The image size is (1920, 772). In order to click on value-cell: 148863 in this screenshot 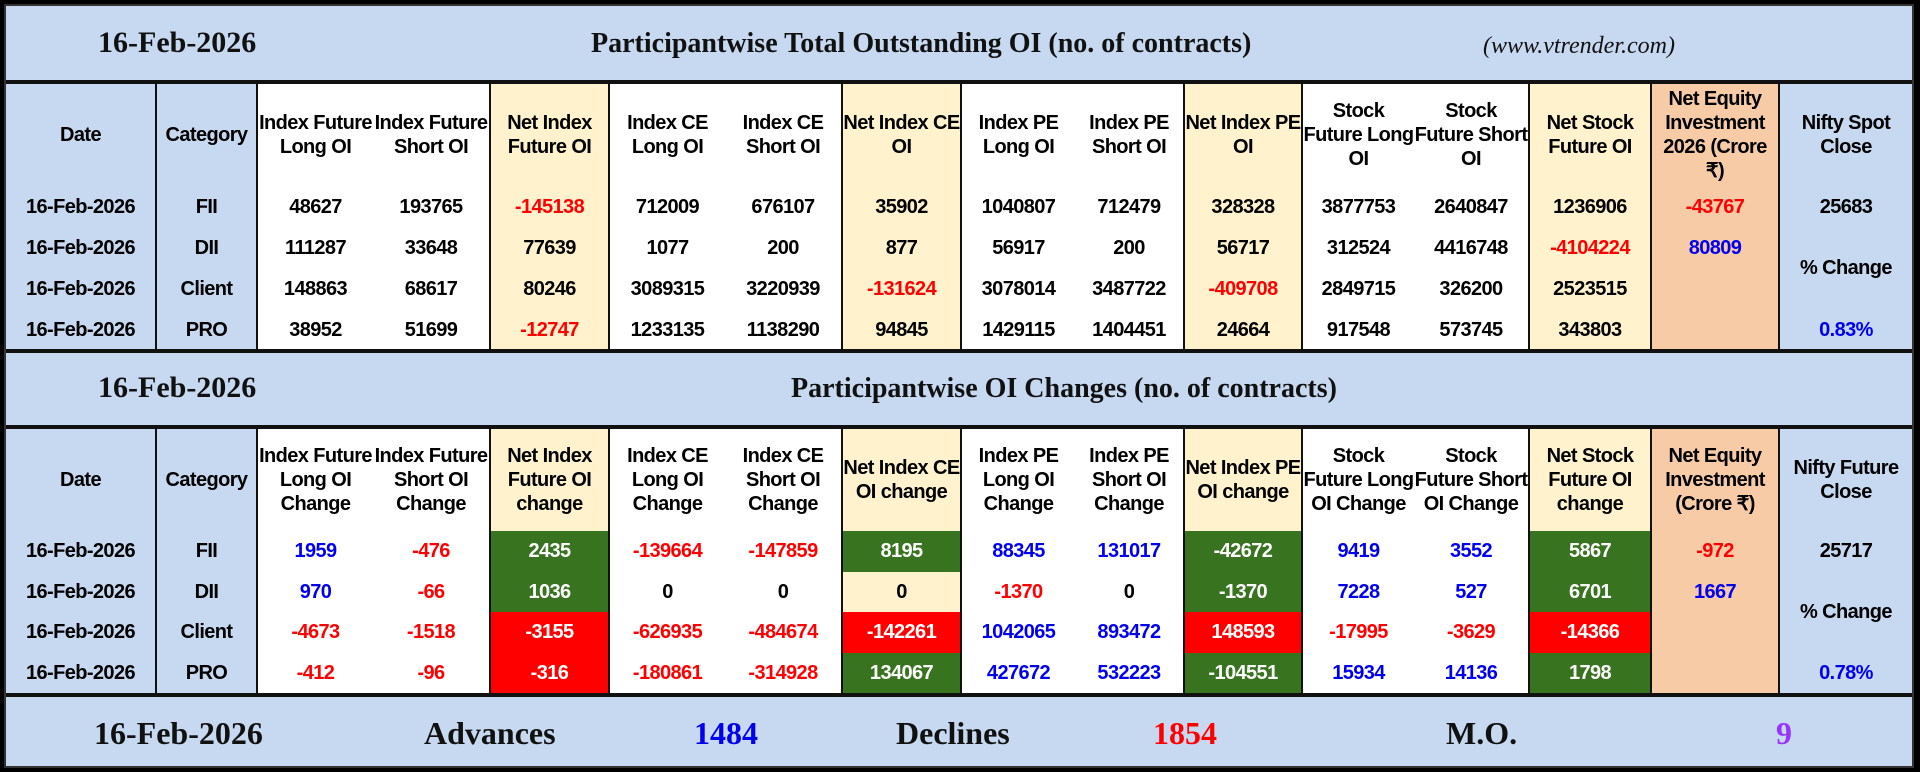, I will do `click(314, 288)`.